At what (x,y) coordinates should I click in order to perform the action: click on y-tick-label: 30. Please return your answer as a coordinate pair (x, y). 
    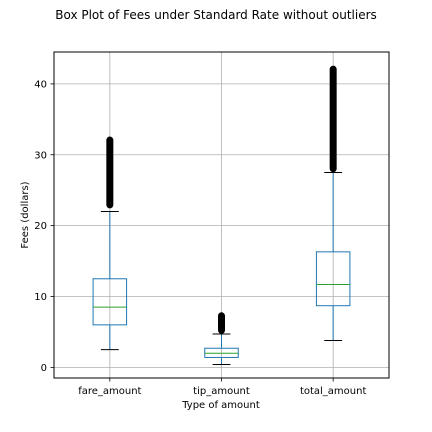
    Looking at the image, I should click on (40, 155).